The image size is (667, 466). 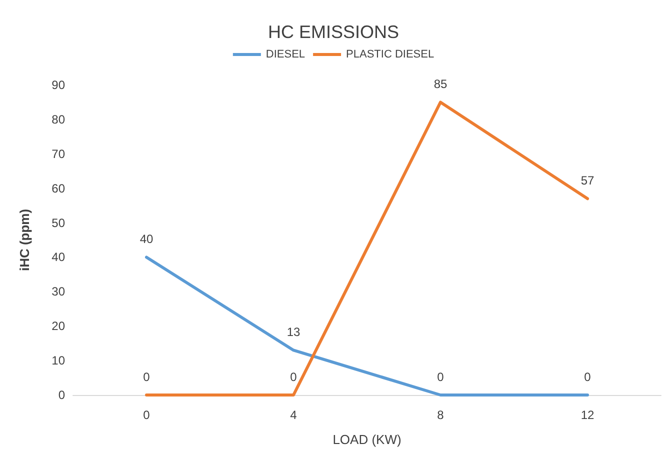 What do you see at coordinates (59, 153) in the screenshot?
I see `y-tick-label: 70` at bounding box center [59, 153].